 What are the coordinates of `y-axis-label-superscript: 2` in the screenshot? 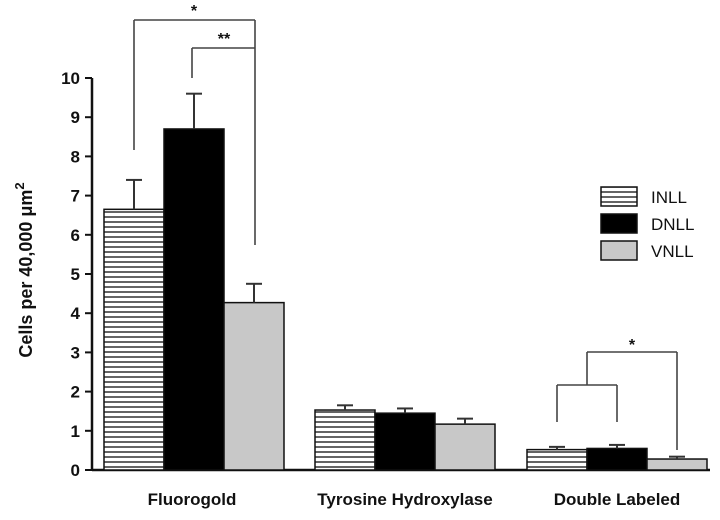 It's located at (19, 185).